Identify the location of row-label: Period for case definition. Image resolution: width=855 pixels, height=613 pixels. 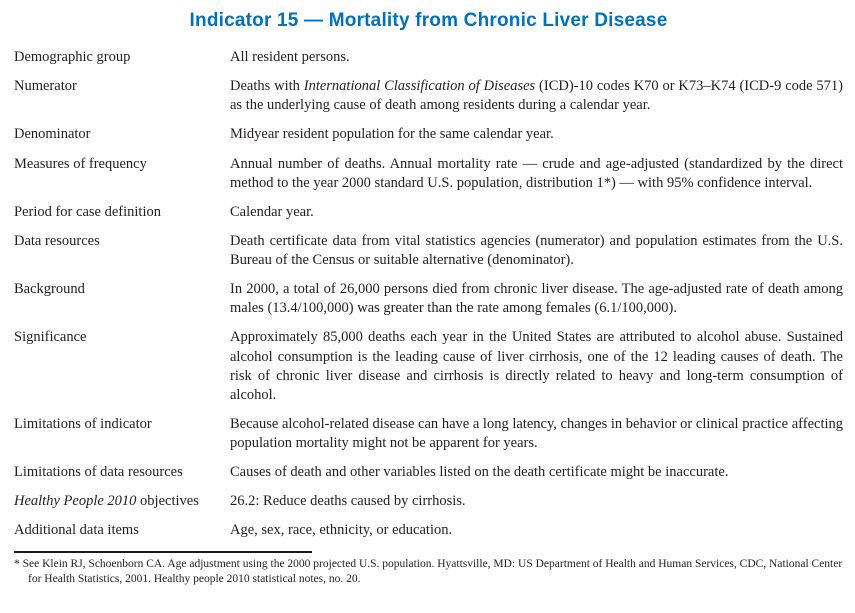
(87, 211).